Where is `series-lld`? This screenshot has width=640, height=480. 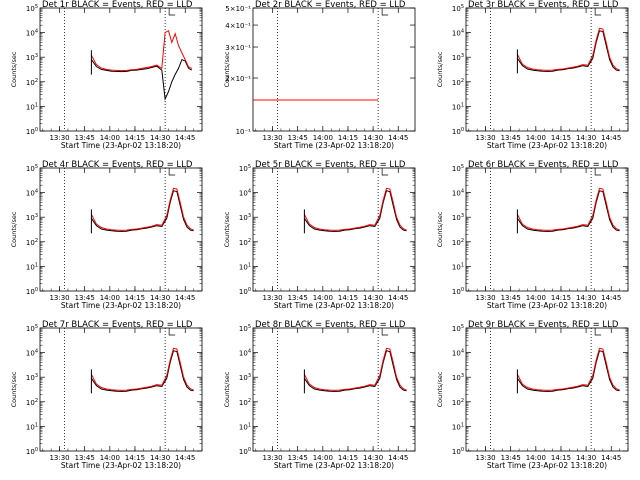 series-lld is located at coordinates (355, 369).